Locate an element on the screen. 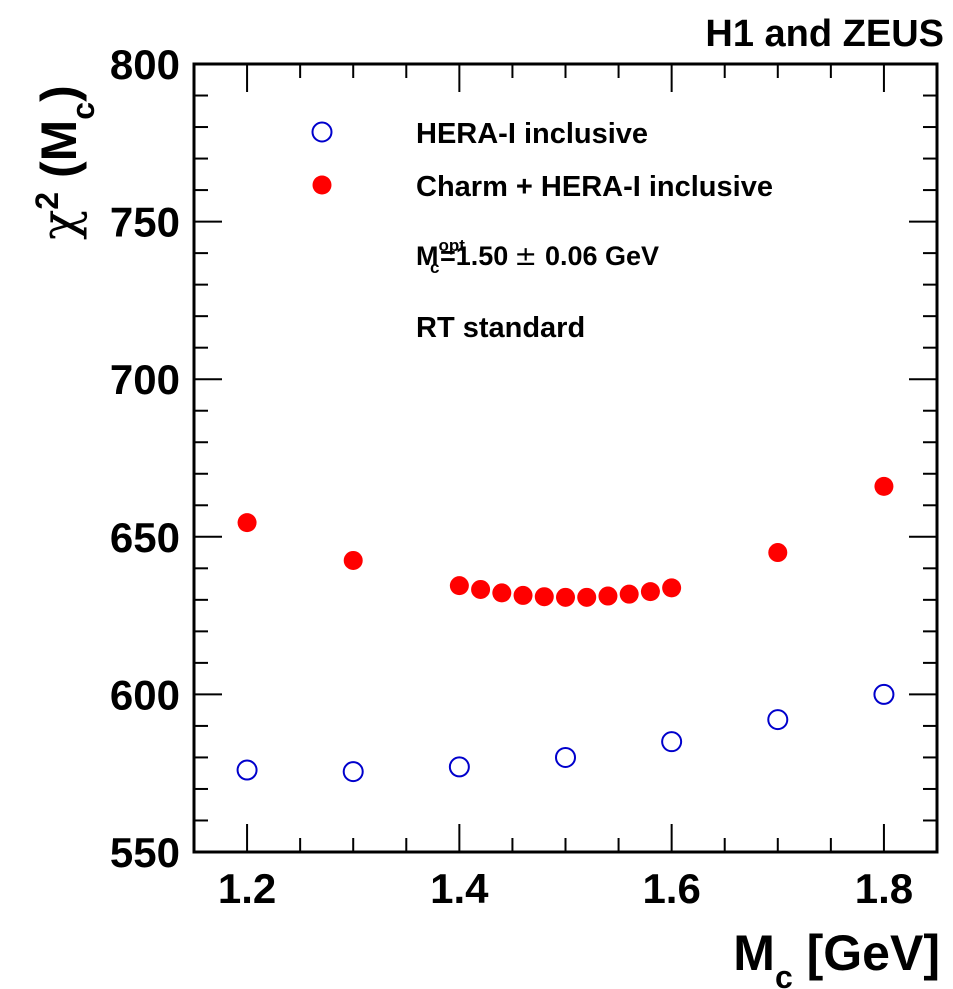 The width and height of the screenshot is (953, 989). scheme-label: RT standard is located at coordinates (500, 328).